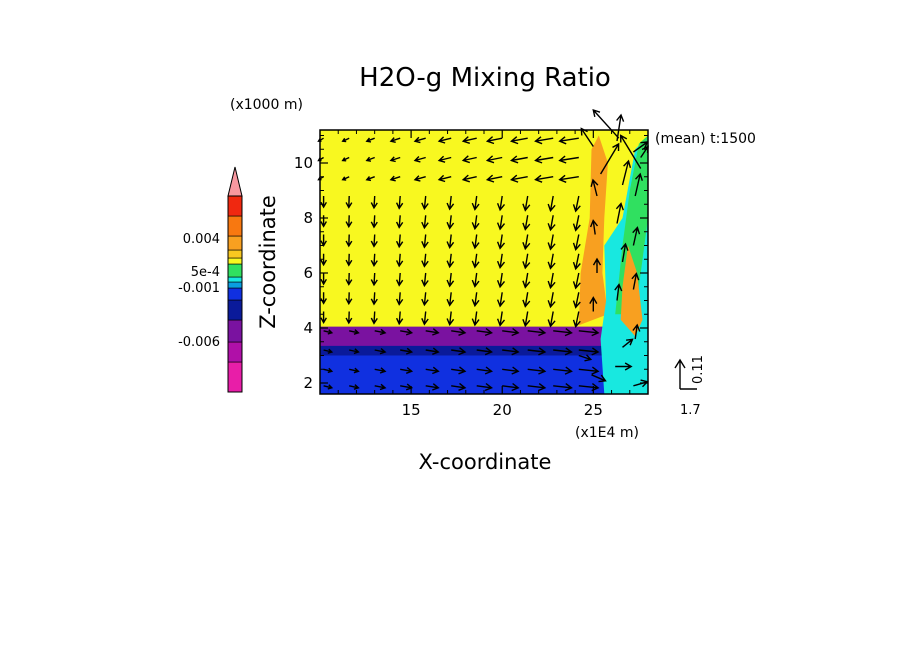 This screenshot has height=658, width=904. I want to click on y-tick-label: 10, so click(303, 163).